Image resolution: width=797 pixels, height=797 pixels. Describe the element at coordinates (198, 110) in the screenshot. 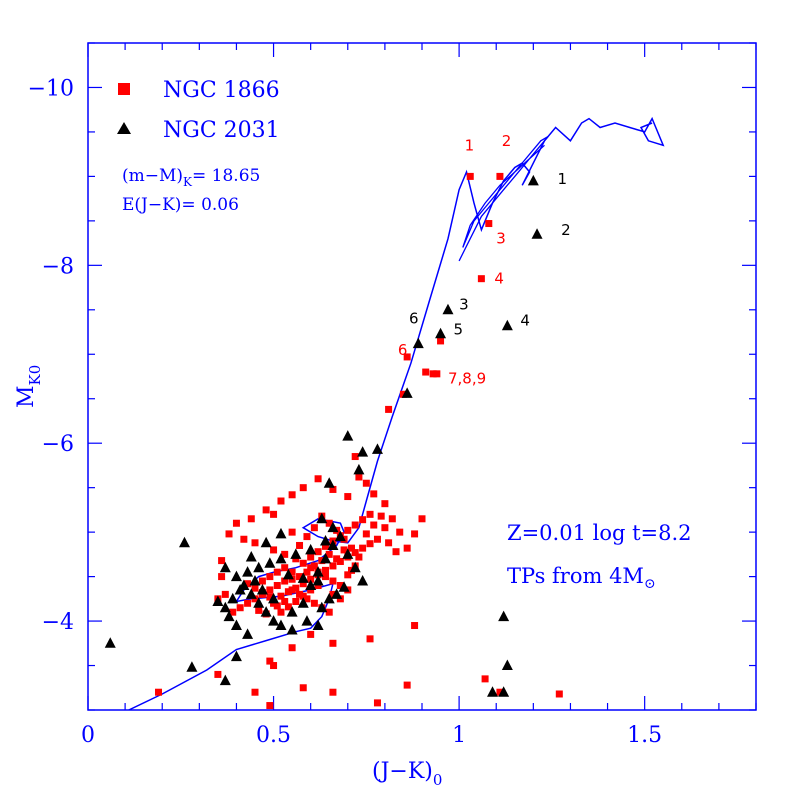

I see `legend: NGC 1866 NGC 2031` at that location.